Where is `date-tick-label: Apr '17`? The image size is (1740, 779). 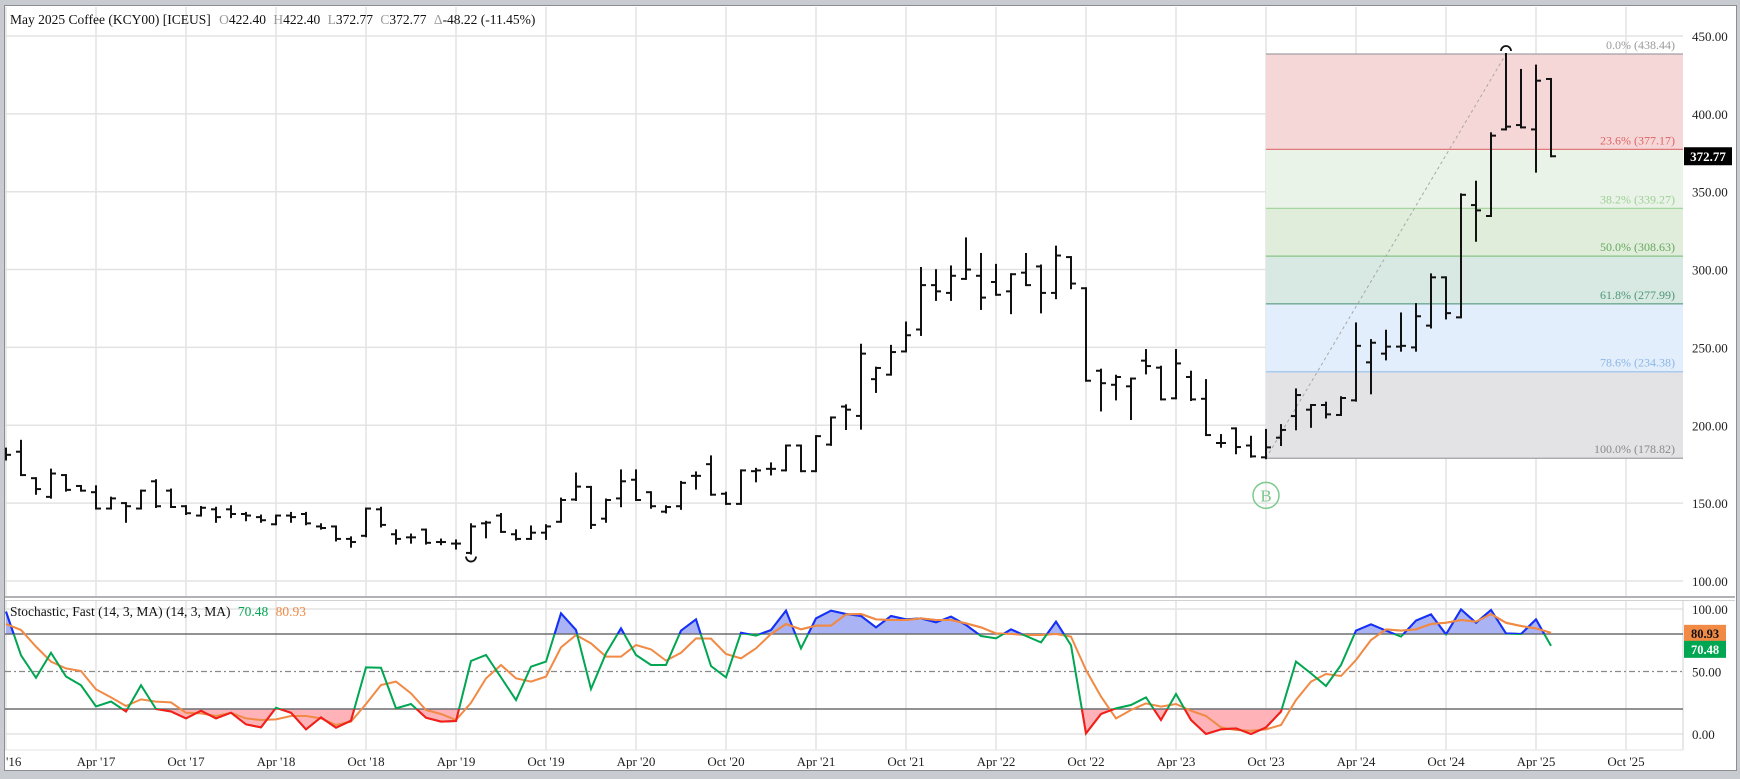 date-tick-label: Apr '17 is located at coordinates (96, 761).